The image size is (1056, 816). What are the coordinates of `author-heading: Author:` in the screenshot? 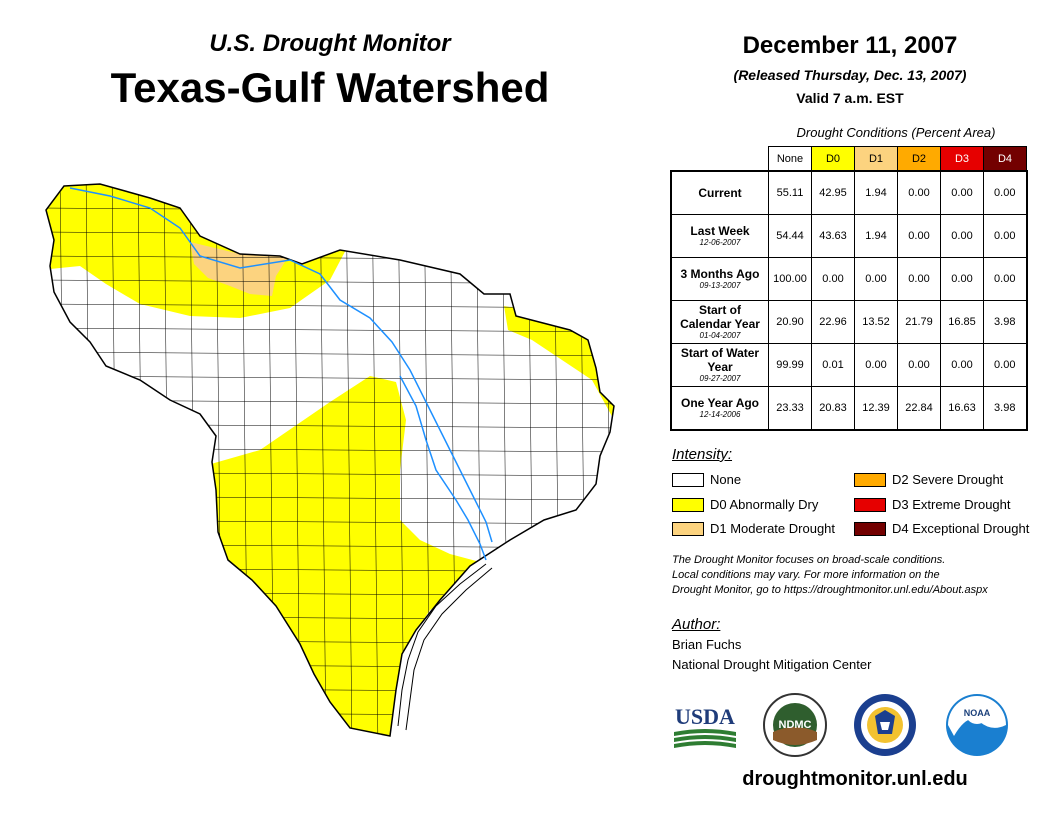 It's located at (696, 624).